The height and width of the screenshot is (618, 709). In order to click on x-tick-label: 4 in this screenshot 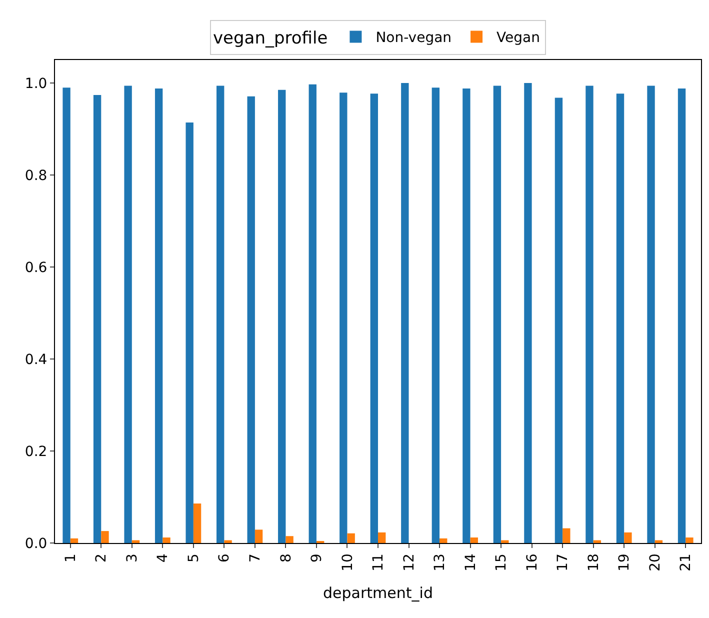, I will do `click(163, 558)`.